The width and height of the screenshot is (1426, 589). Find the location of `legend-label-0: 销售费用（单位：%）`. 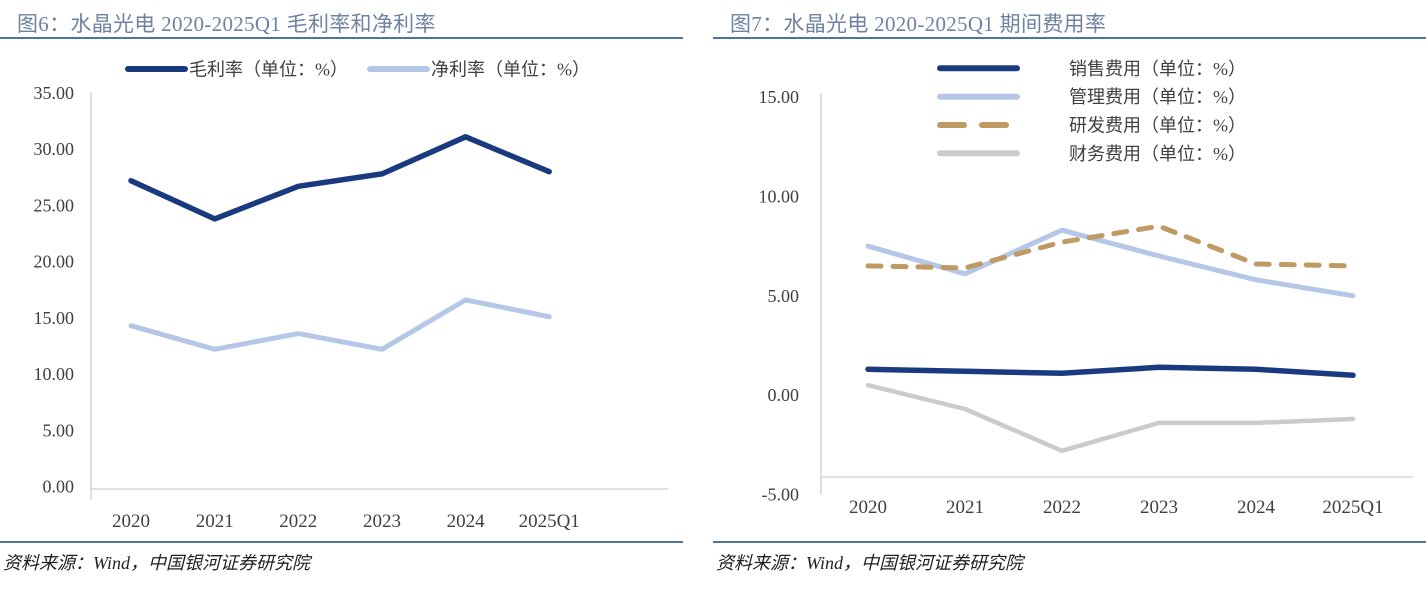

legend-label-0: 销售费用（单位：%） is located at coordinates (1157, 69).